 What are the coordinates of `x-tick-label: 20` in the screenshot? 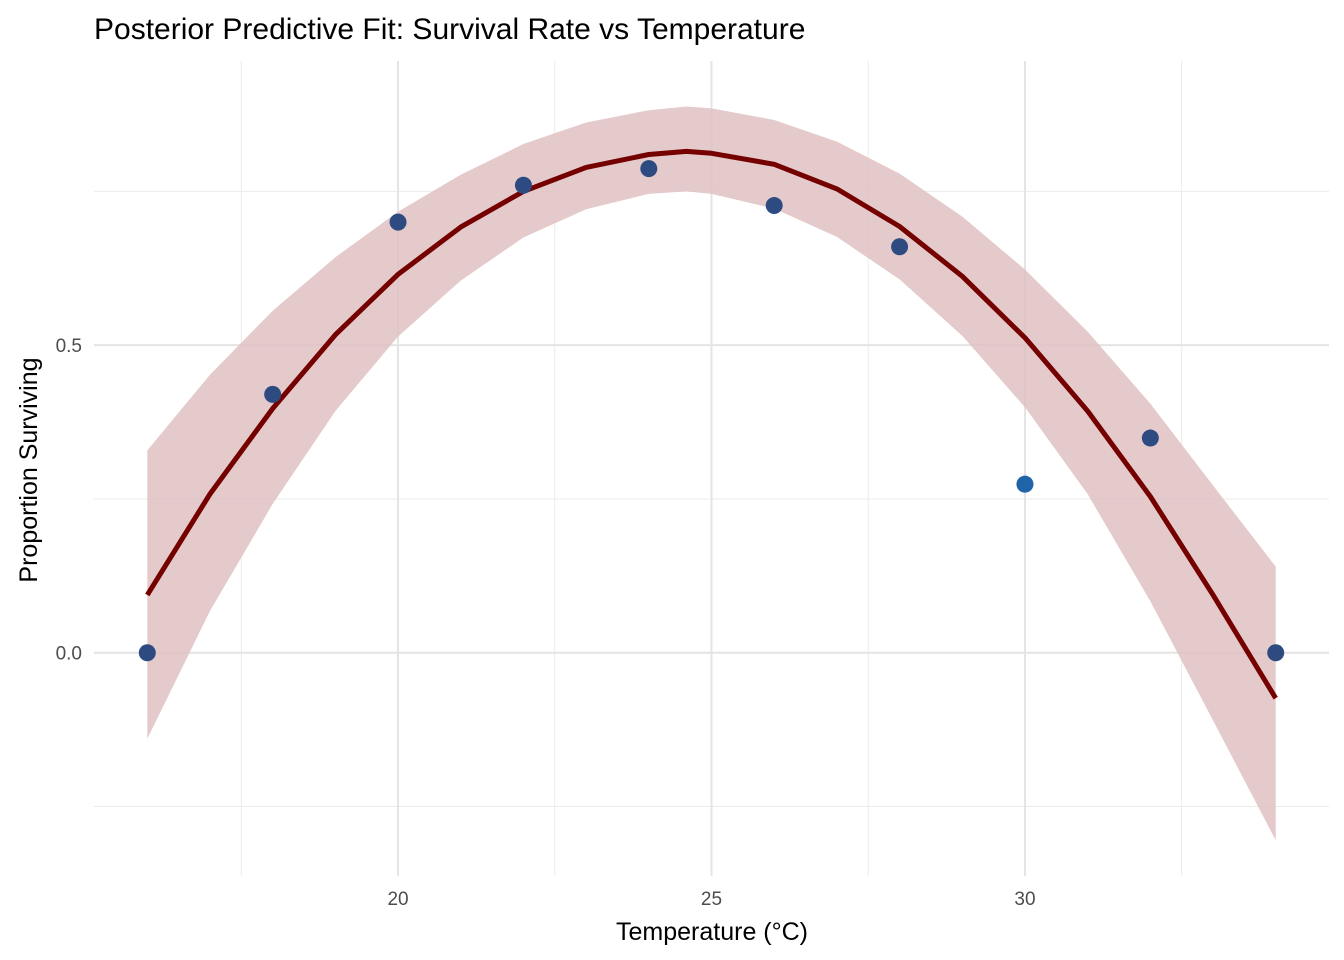 It's located at (397, 899).